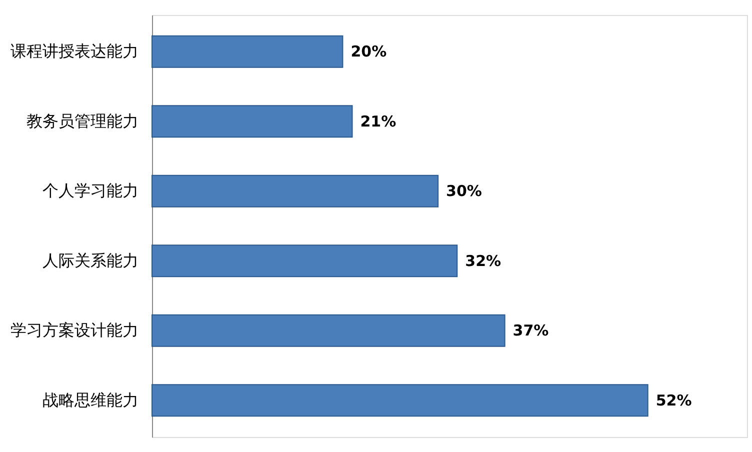 The image size is (752, 452). I want to click on data-label: 30%, so click(464, 191).